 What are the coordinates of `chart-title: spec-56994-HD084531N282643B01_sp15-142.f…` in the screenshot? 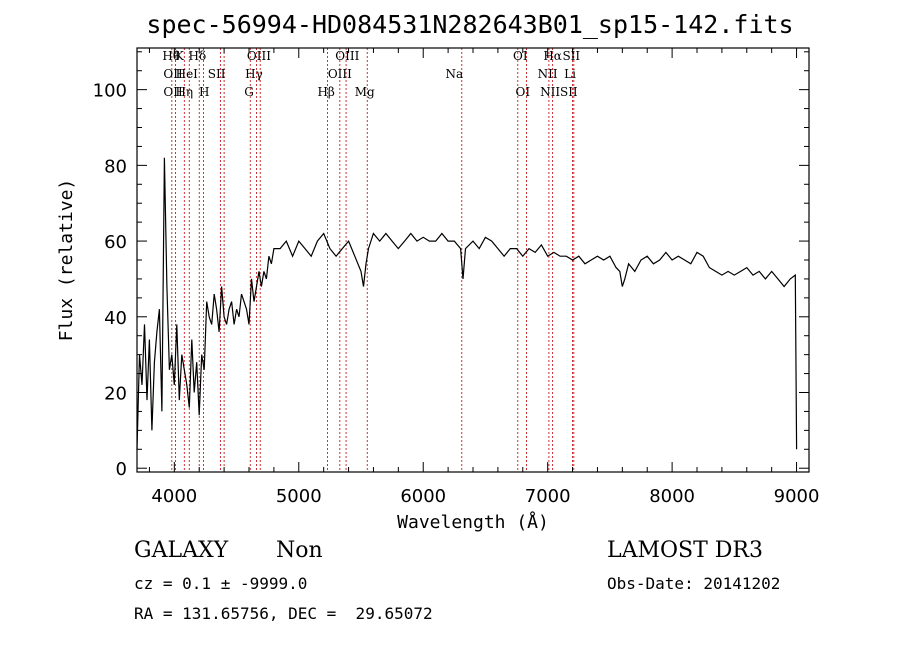 It's located at (469, 24).